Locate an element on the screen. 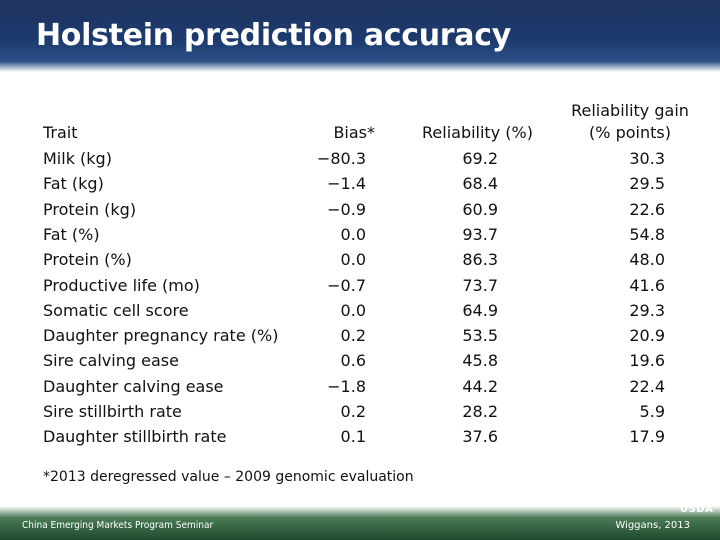  header-gain-line2: (% points) is located at coordinates (630, 132).